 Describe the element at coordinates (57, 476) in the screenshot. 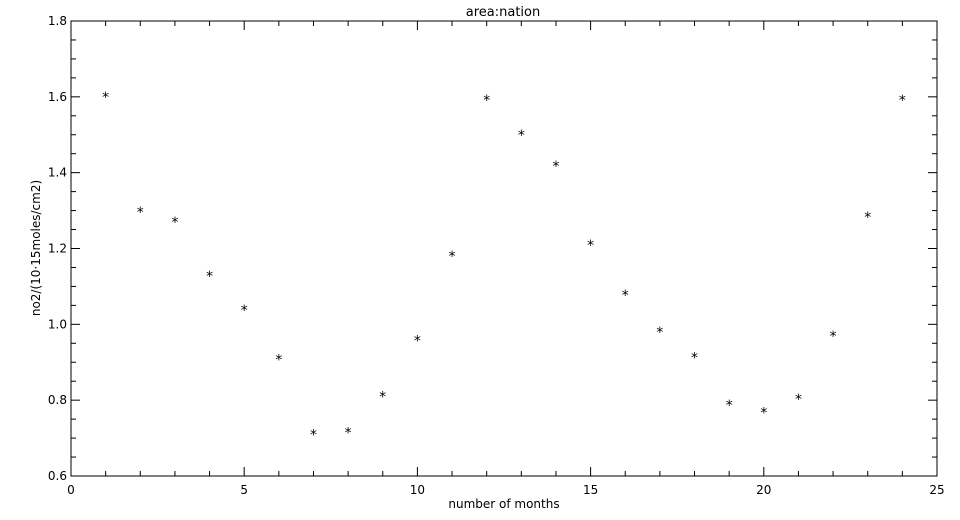

I see `y-tick-label: 0.6` at that location.